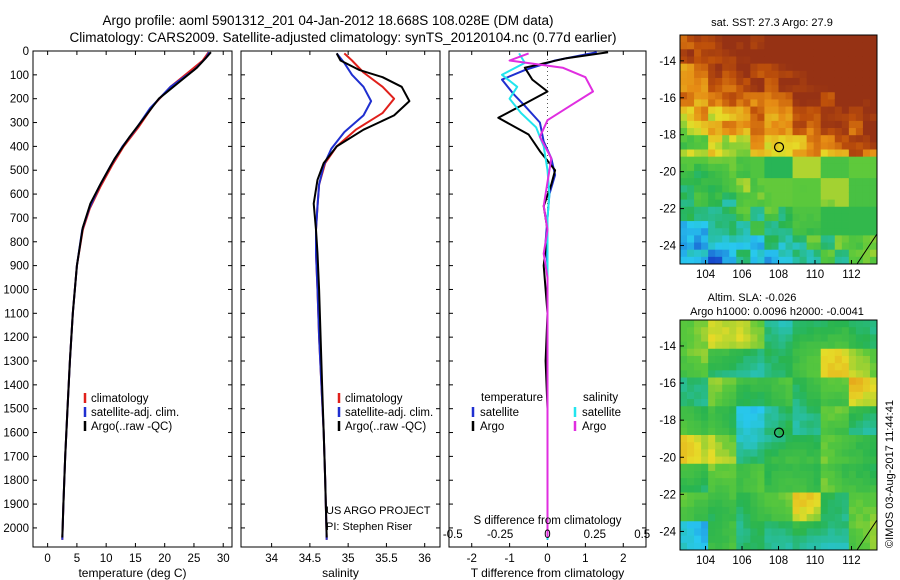  Describe the element at coordinates (547, 535) in the screenshot. I see `s-tick-label: 0` at that location.